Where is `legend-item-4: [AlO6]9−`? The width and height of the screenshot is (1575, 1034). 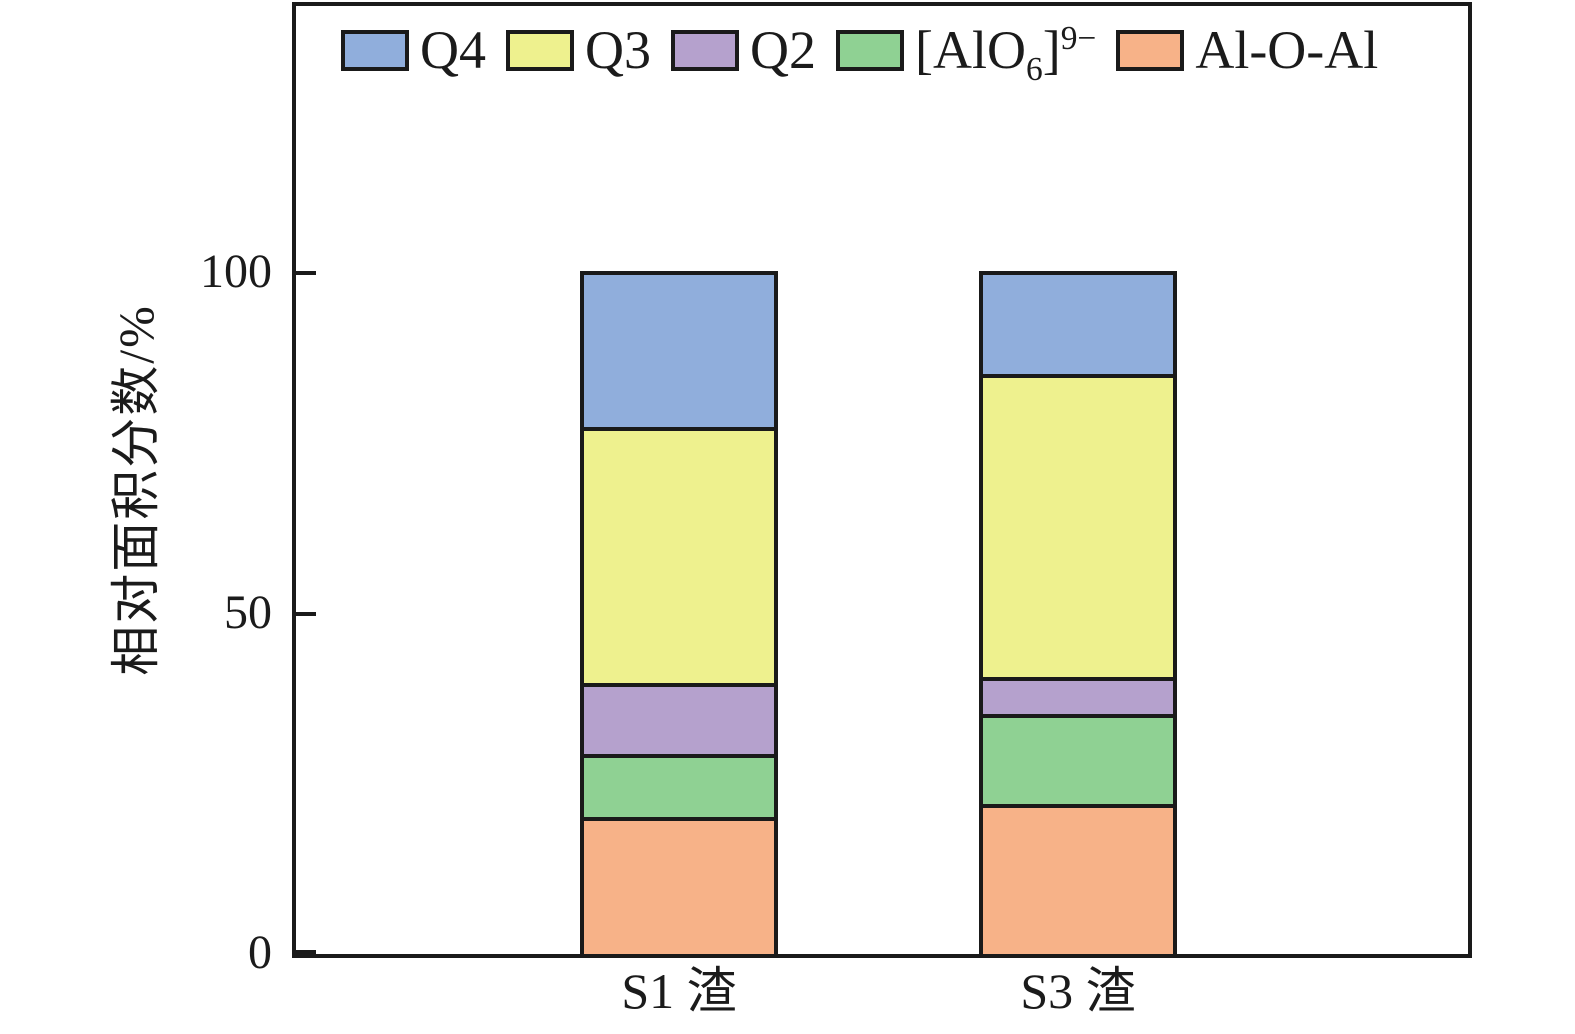
legend-item-4: [AlO6]9− is located at coordinates (966, 54).